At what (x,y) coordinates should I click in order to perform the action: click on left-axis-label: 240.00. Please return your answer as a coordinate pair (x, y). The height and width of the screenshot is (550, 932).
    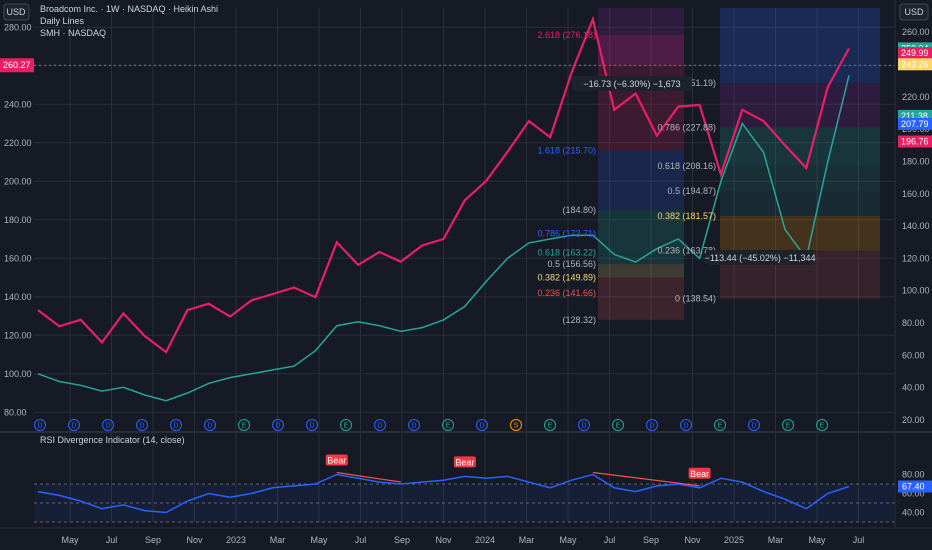
    Looking at the image, I should click on (18, 104).